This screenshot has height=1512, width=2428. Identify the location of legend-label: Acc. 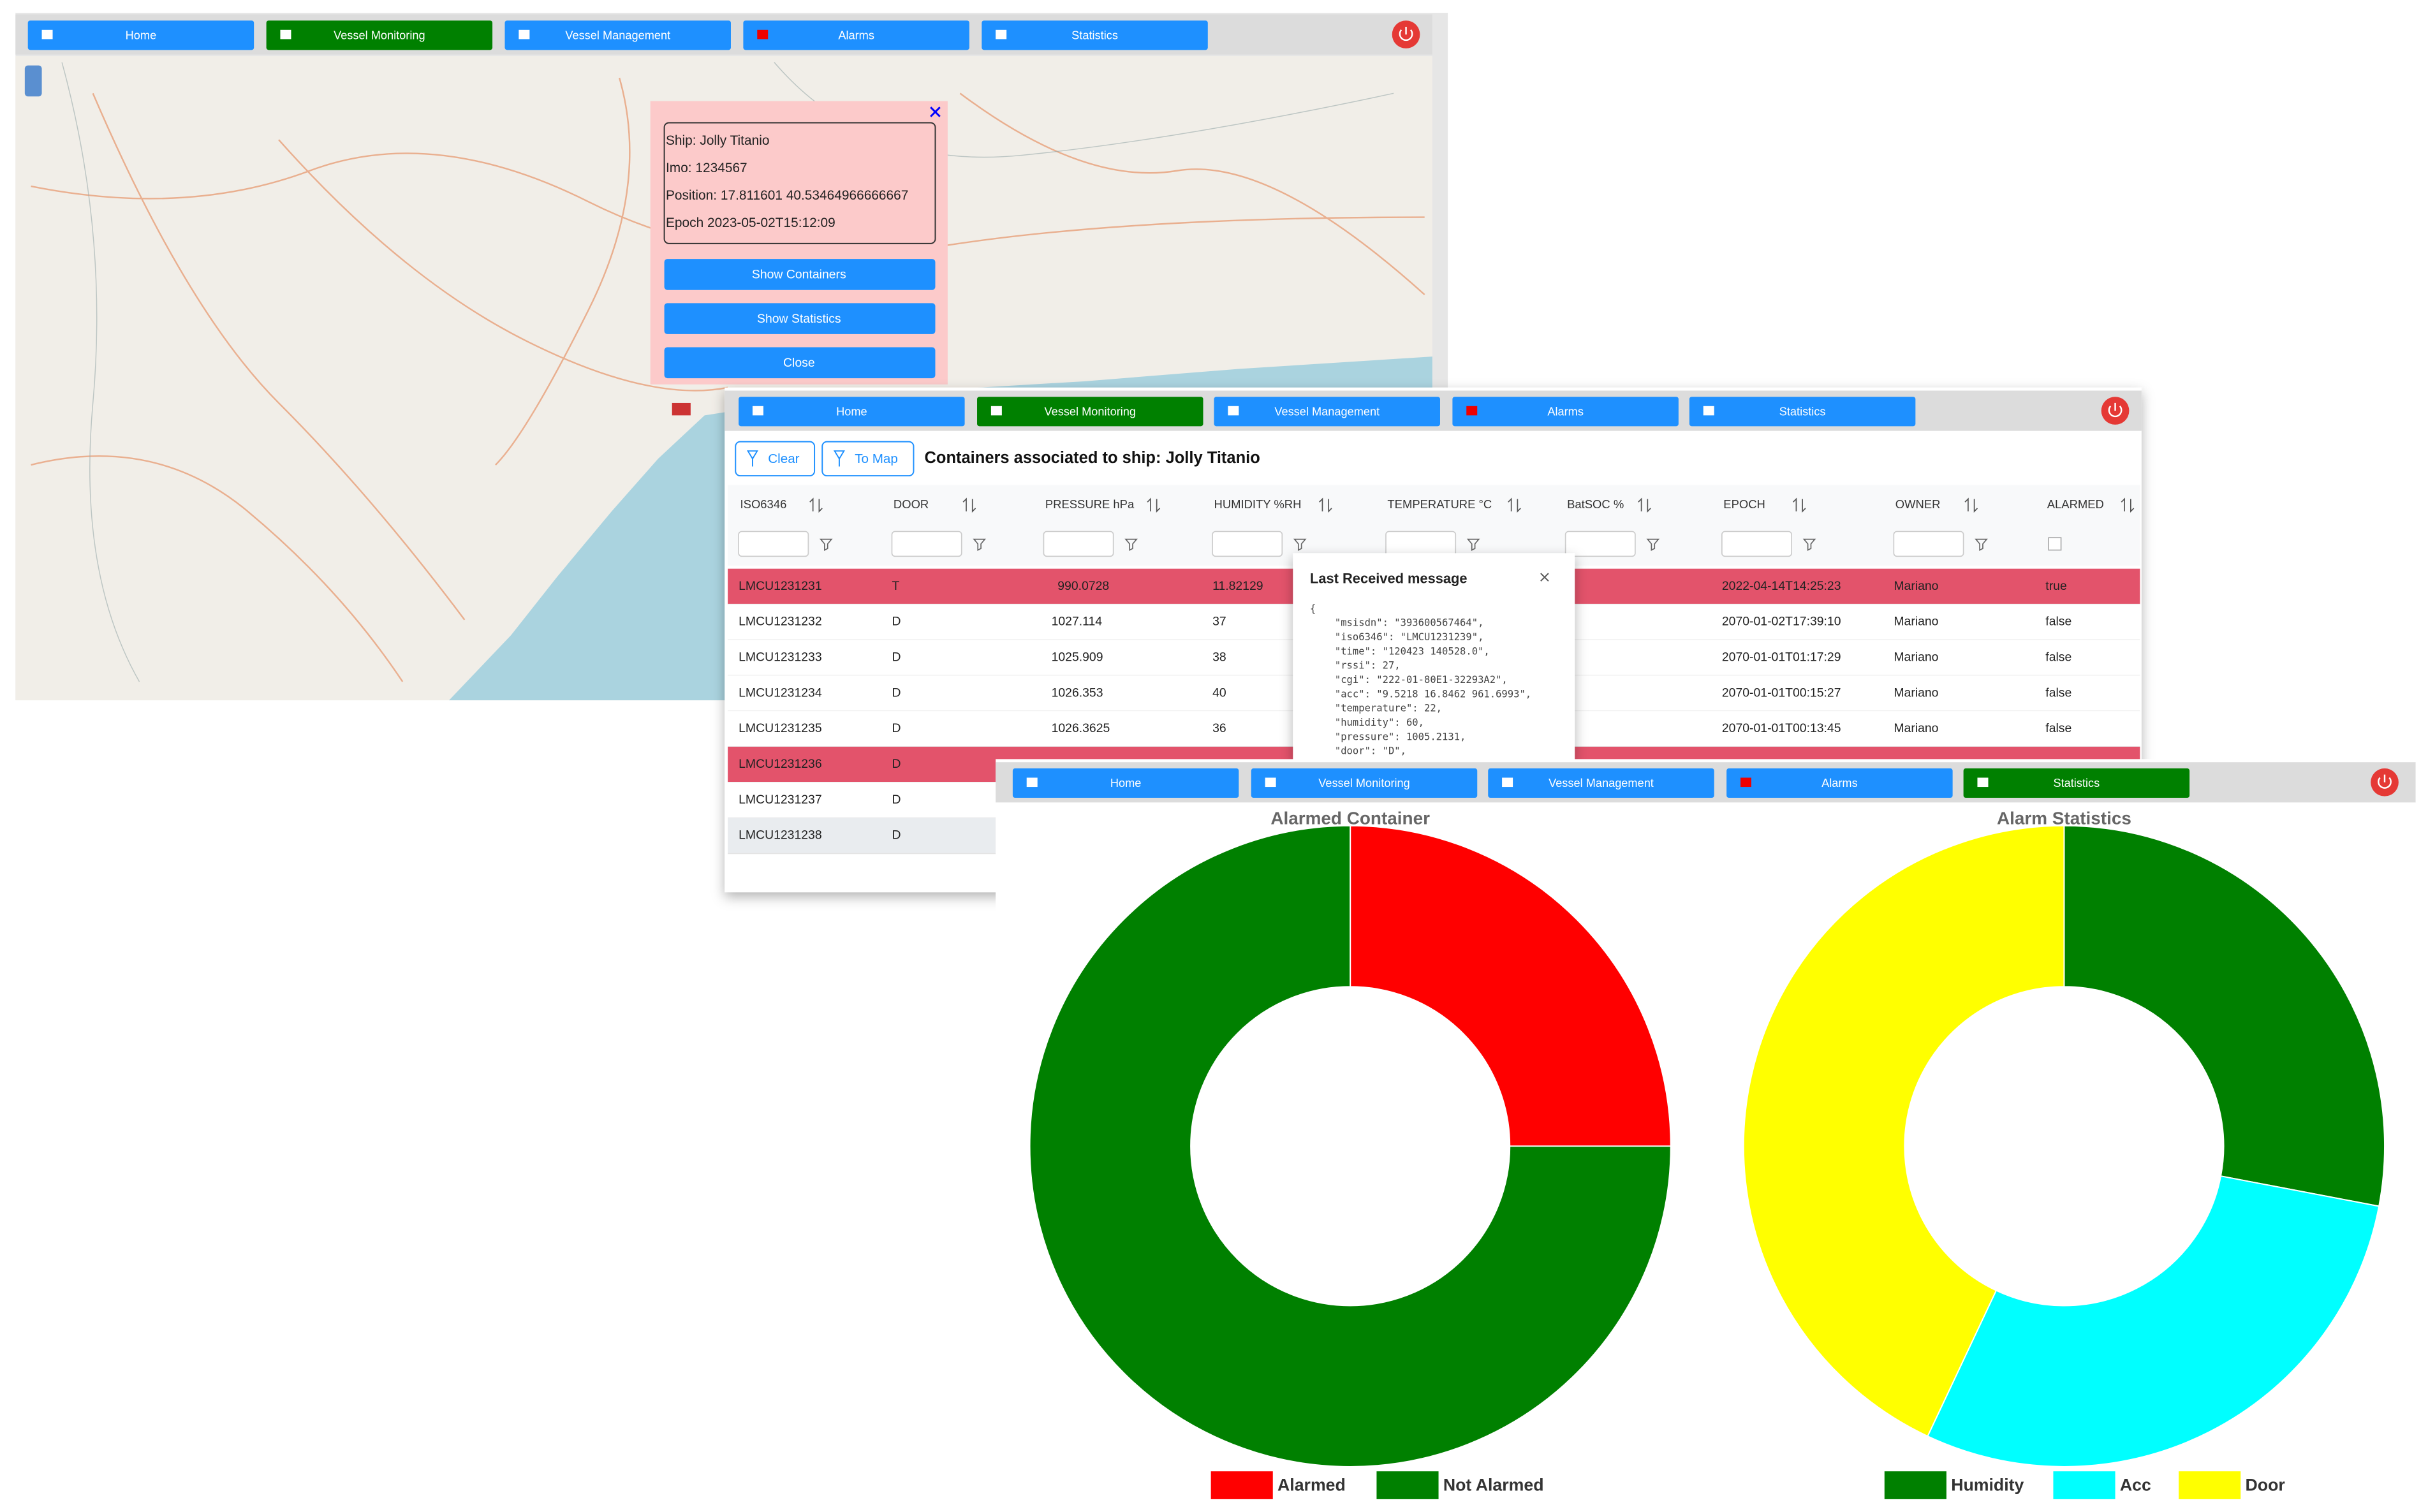
(2135, 1484).